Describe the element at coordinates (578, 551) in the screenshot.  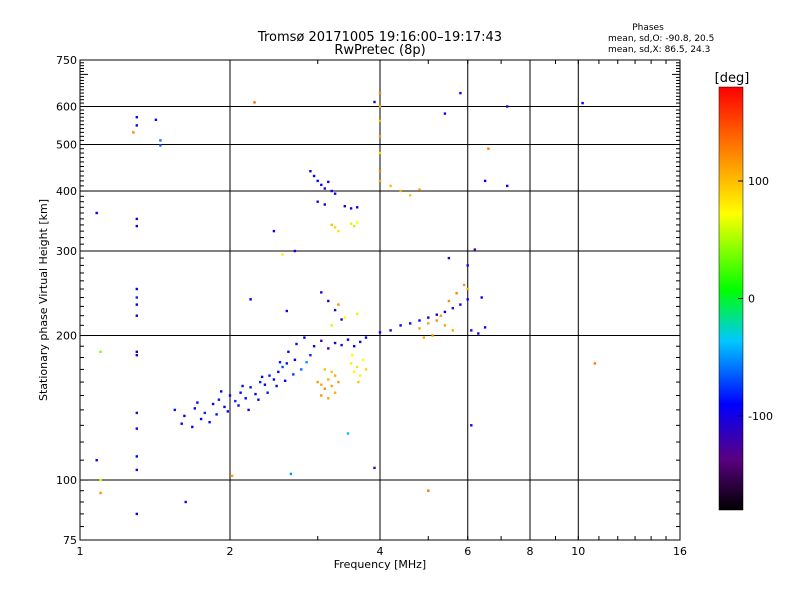
I see `x-tick-label: 10` at that location.